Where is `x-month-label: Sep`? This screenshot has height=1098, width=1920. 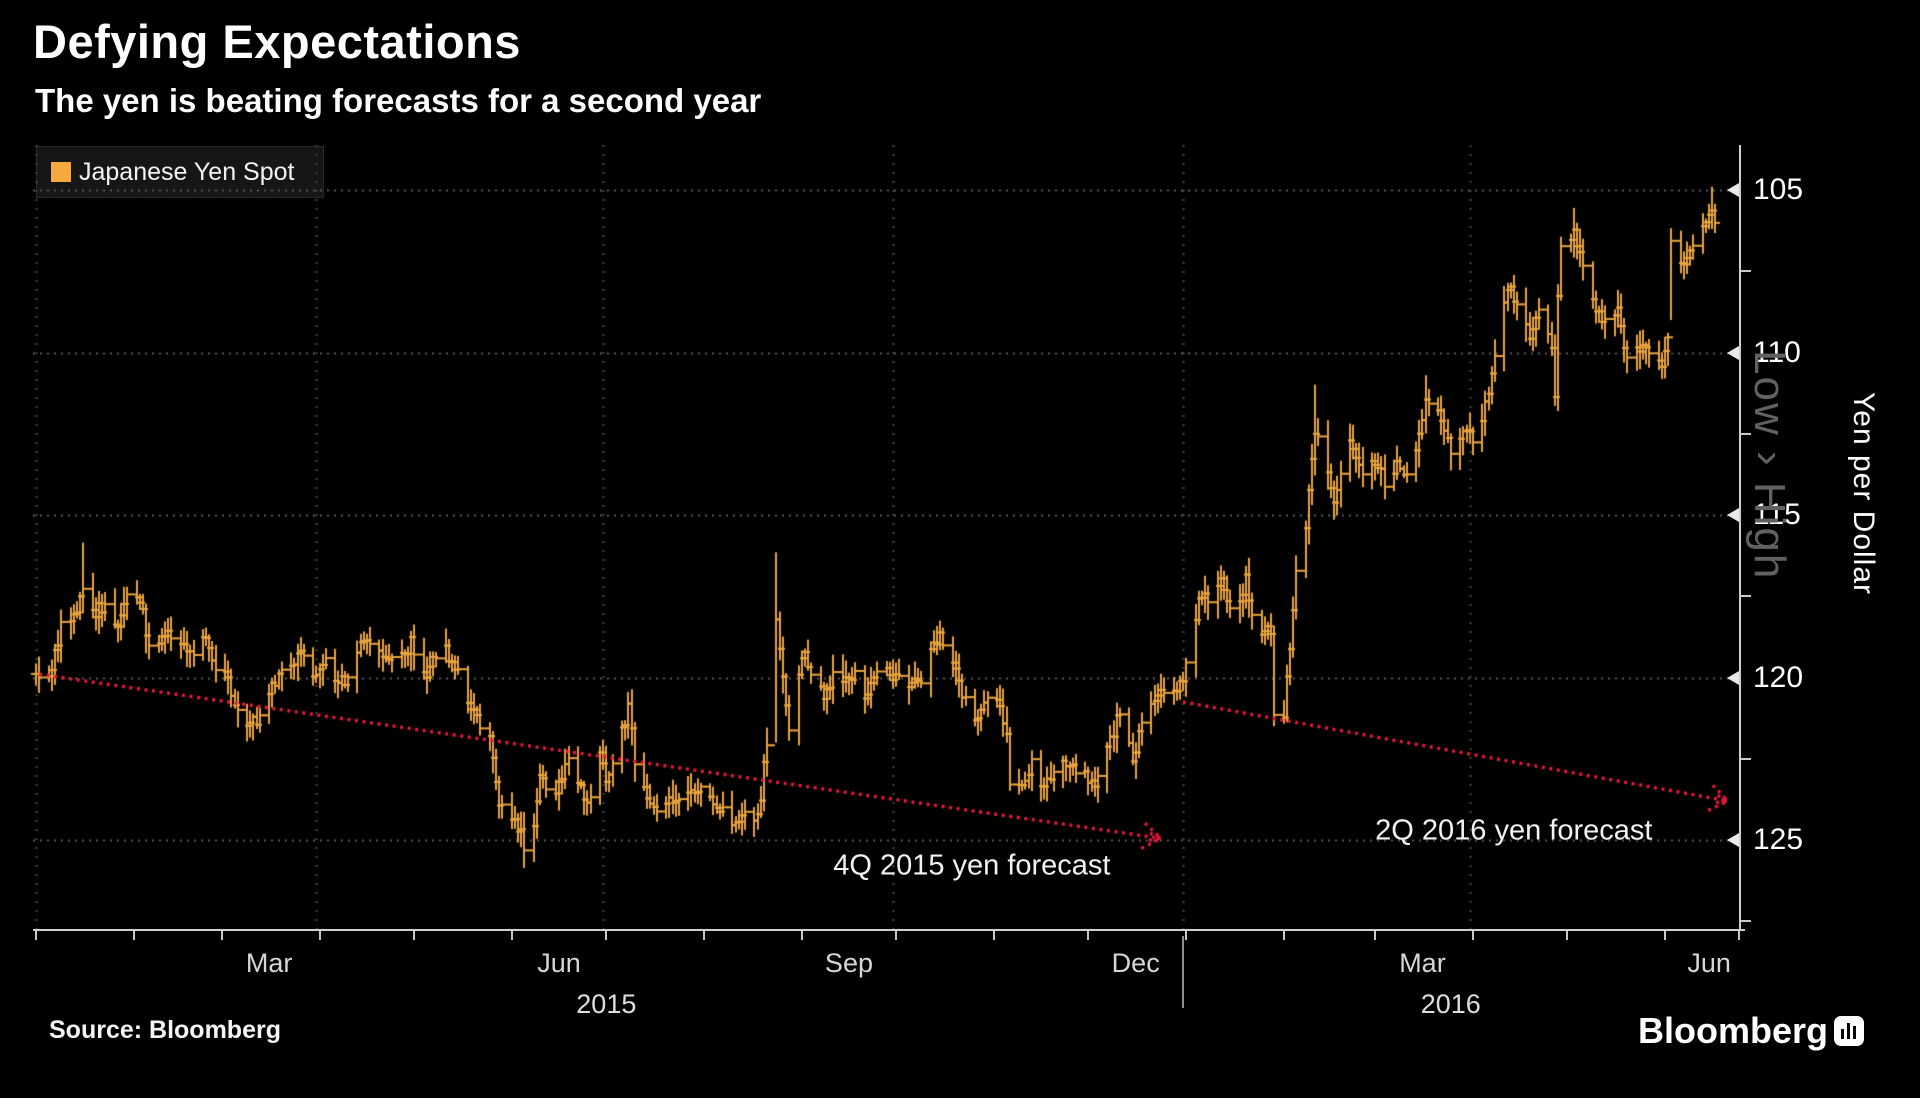 x-month-label: Sep is located at coordinates (848, 963).